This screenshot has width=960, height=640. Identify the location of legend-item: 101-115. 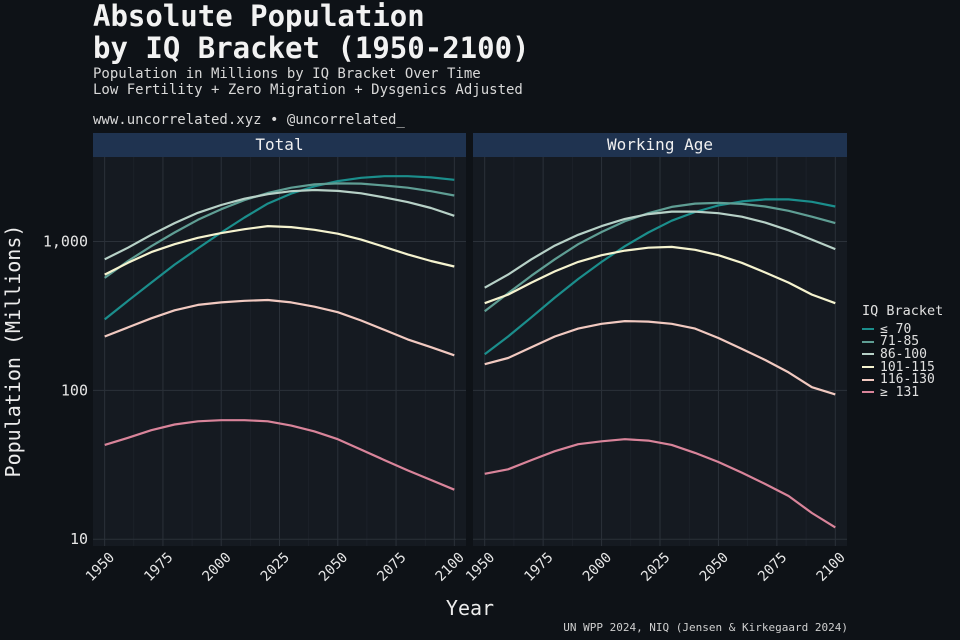
(902, 367).